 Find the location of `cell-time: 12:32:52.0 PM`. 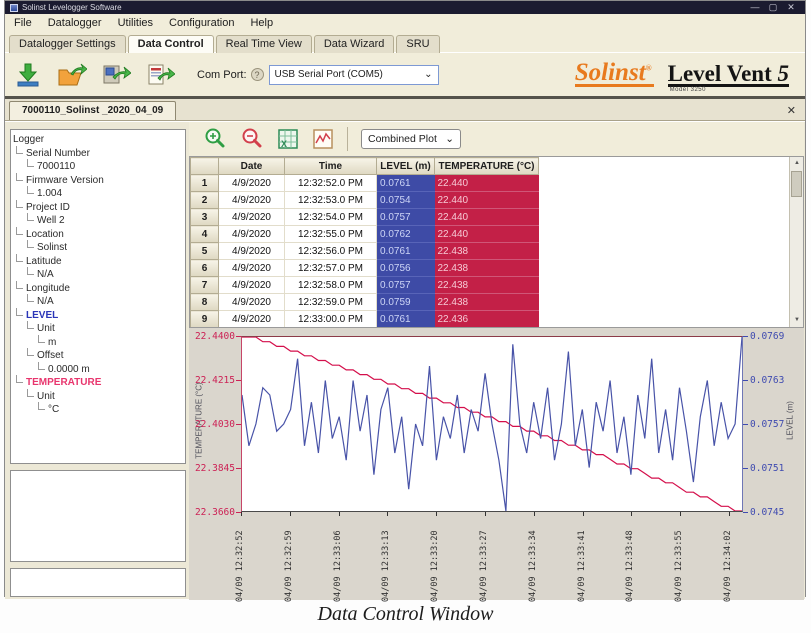

cell-time: 12:32:52.0 PM is located at coordinates (330, 183).